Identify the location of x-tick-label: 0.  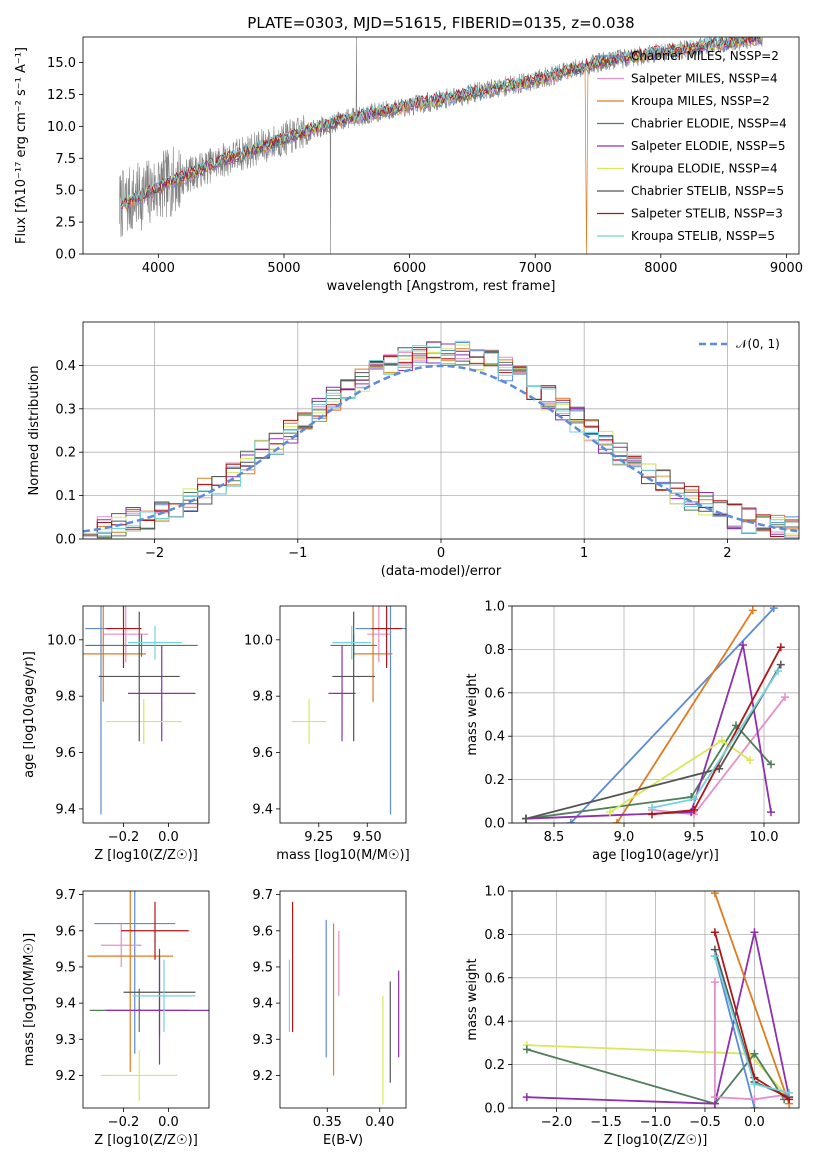
(441, 553).